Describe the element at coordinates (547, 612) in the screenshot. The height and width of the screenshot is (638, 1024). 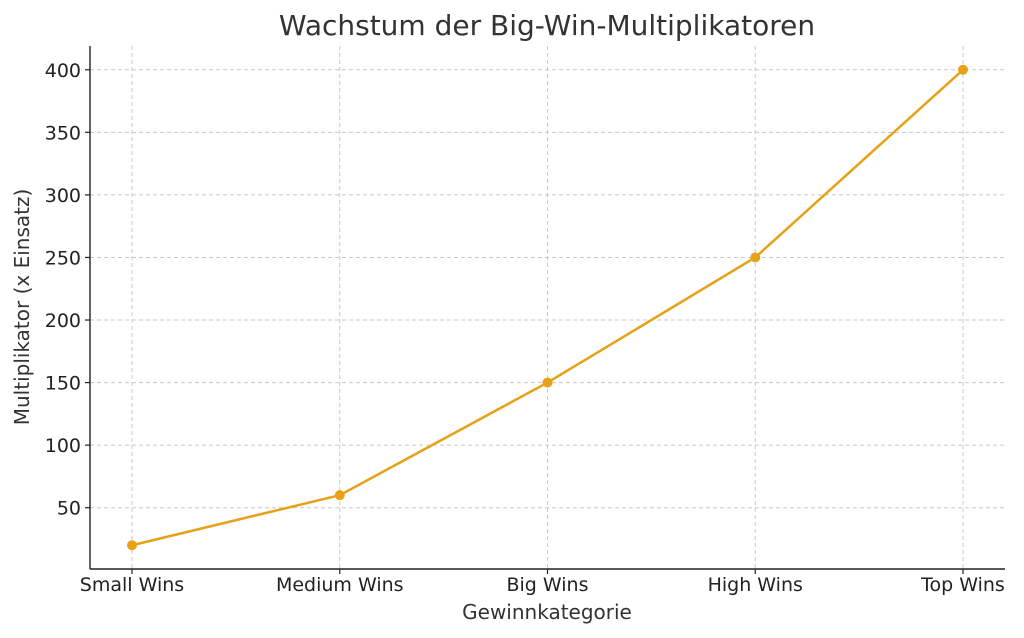
I see `x-axis-label: Gewinnkategorie` at that location.